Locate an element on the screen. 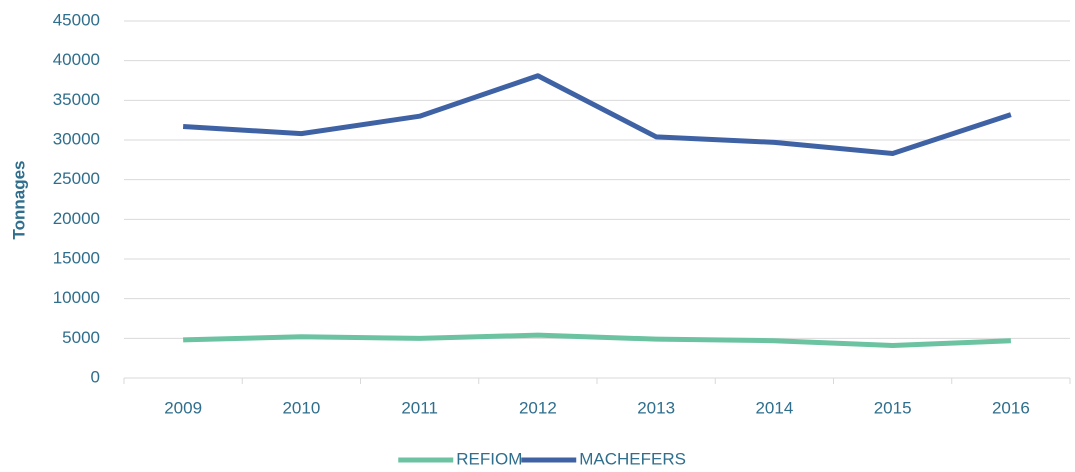 The image size is (1075, 472). y-tick-label: 15000 is located at coordinates (76, 257).